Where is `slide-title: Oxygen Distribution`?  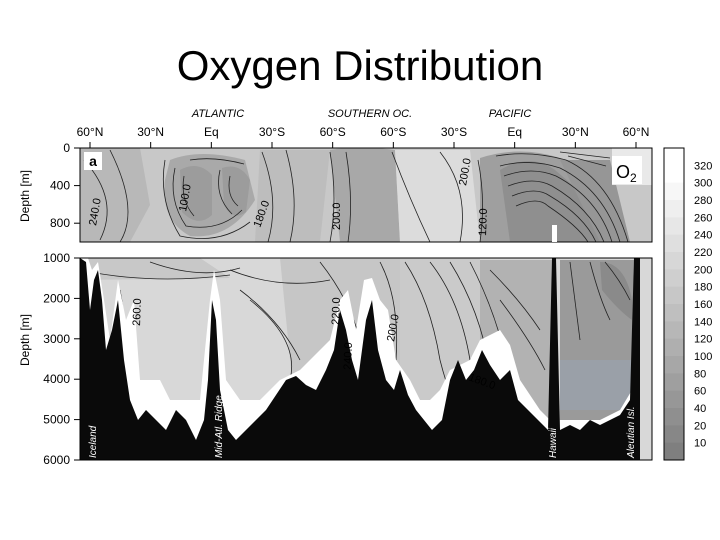 slide-title: Oxygen Distribution is located at coordinates (360, 65).